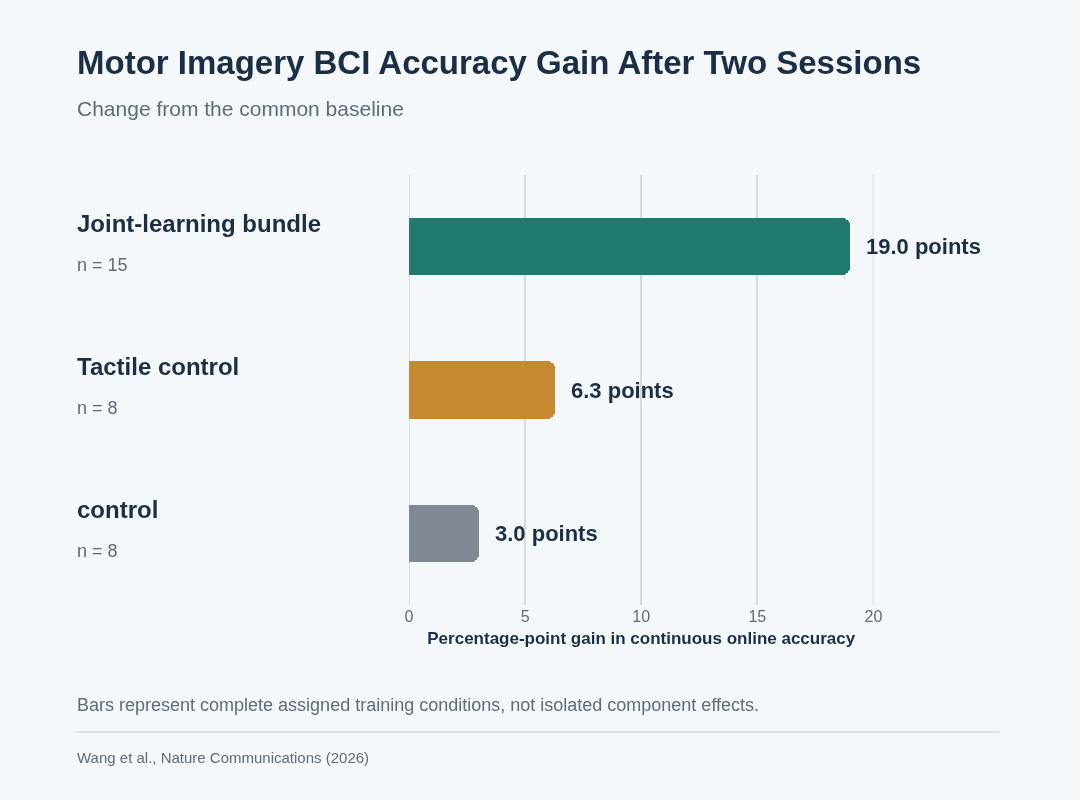 The width and height of the screenshot is (1080, 800). Describe the element at coordinates (923, 246) in the screenshot. I see `data-label: 19.0 points` at that location.